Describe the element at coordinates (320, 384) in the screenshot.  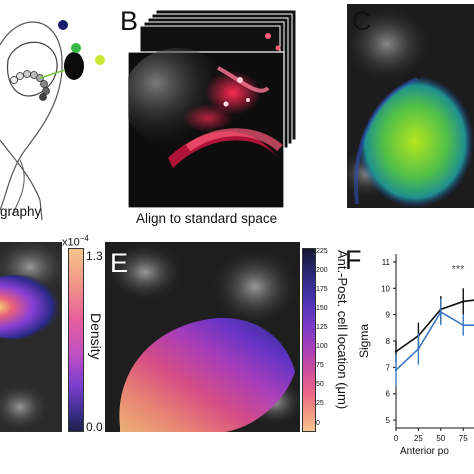
I see `e-tick-50: 50` at that location.